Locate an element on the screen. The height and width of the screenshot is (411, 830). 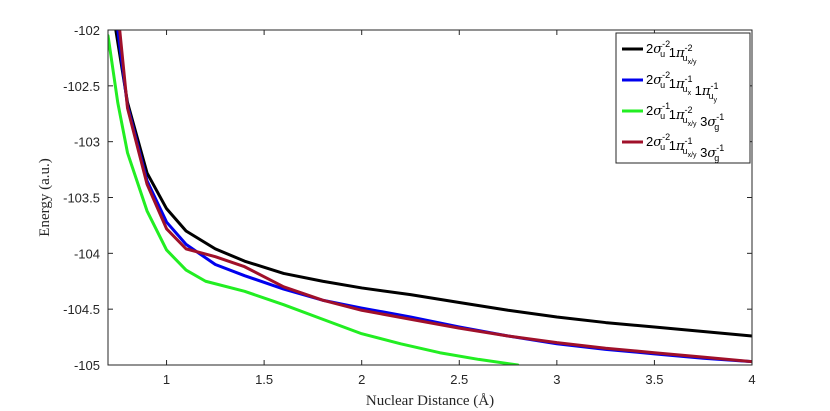
legend-label-2: 2σ-2 u 1π-1 ux 1π-1 uy is located at coordinates (682, 87).